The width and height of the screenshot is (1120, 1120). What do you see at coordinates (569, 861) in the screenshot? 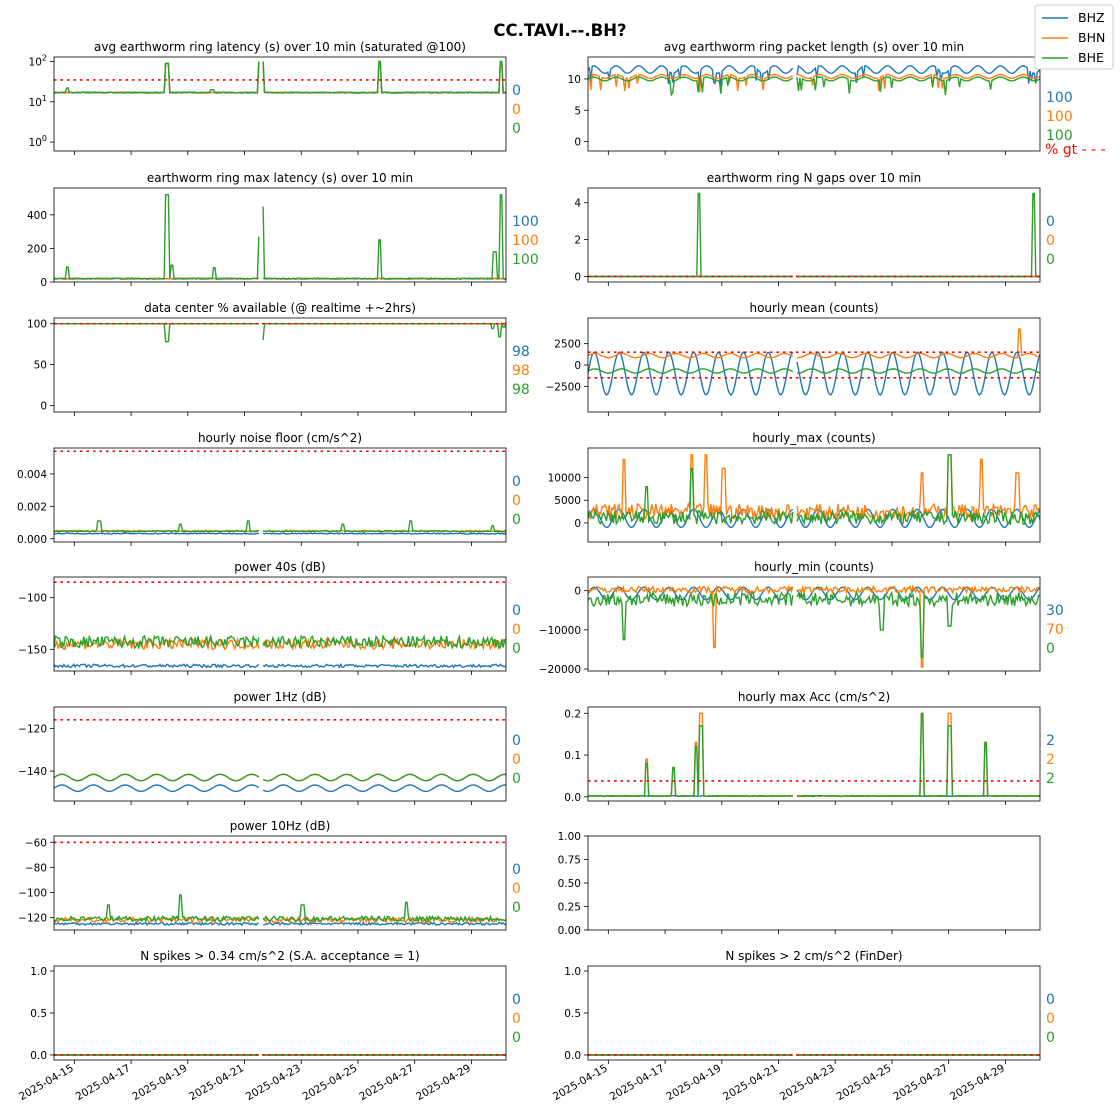
I see `y-tick-label: 0.75` at bounding box center [569, 861].